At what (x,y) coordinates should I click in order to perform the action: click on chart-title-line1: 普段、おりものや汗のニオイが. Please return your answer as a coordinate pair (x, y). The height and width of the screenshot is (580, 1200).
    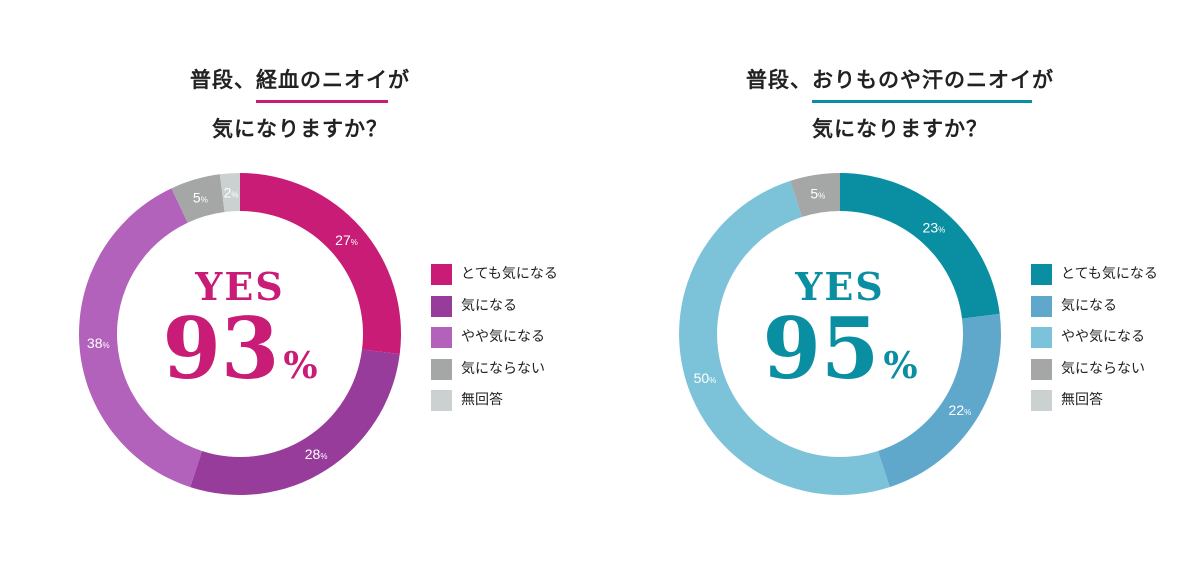
    Looking at the image, I should click on (900, 83).